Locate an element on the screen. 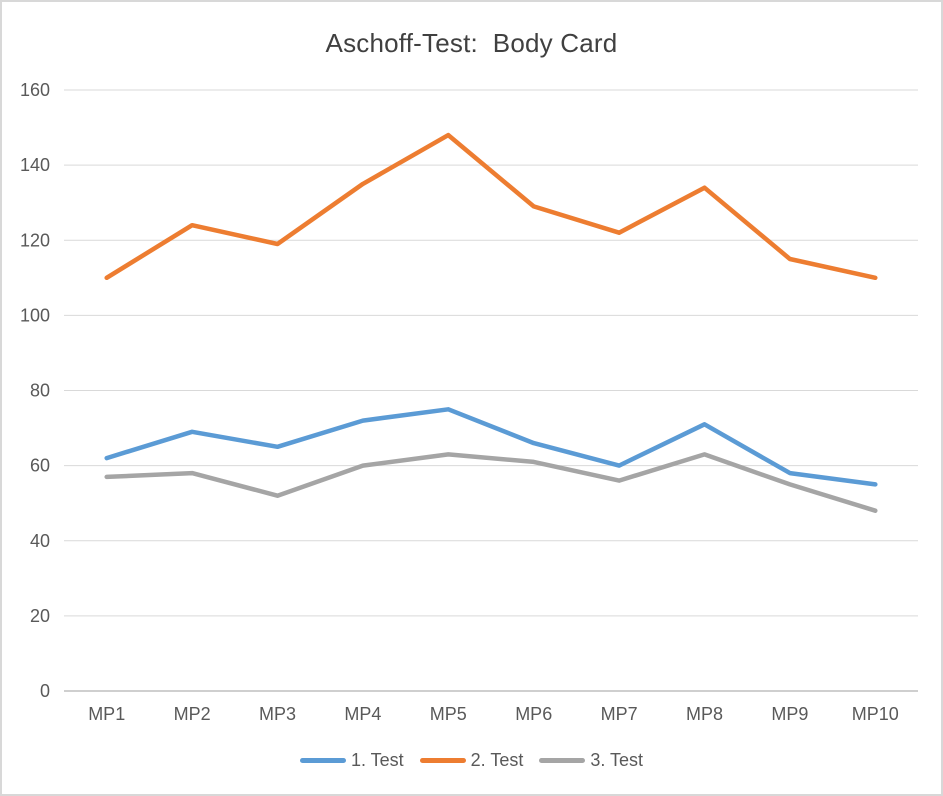  x-tick-label: MP2 is located at coordinates (192, 714).